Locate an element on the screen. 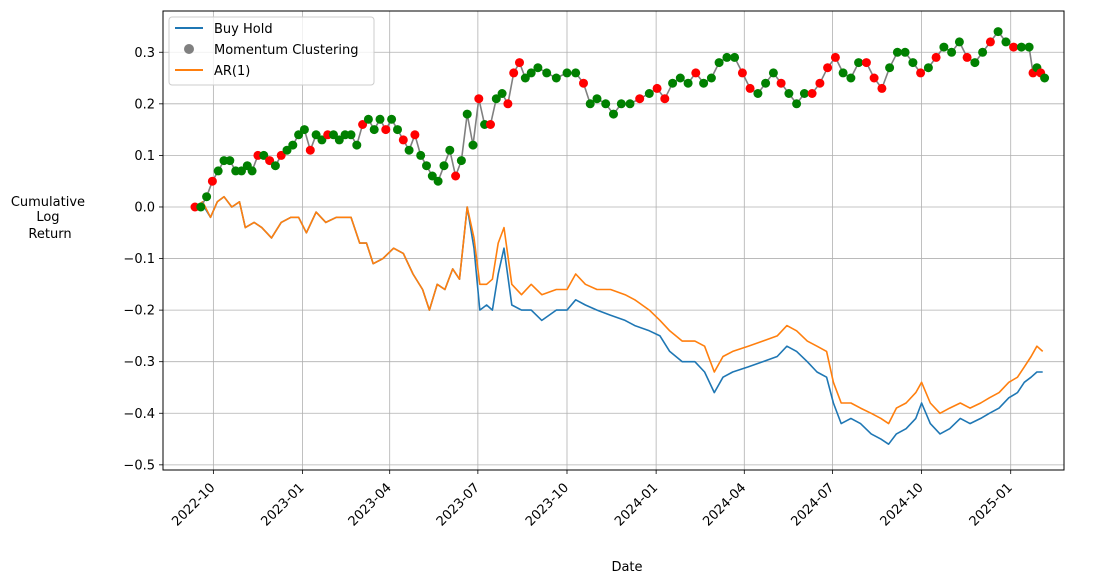  y-tick-label: −0.4 is located at coordinates (139, 414).